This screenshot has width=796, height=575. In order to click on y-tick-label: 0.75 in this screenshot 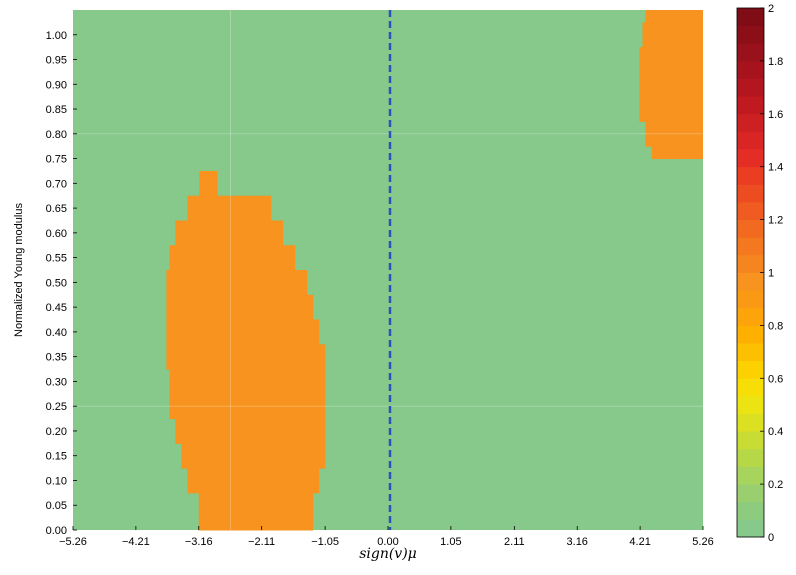, I will do `click(56, 160)`.